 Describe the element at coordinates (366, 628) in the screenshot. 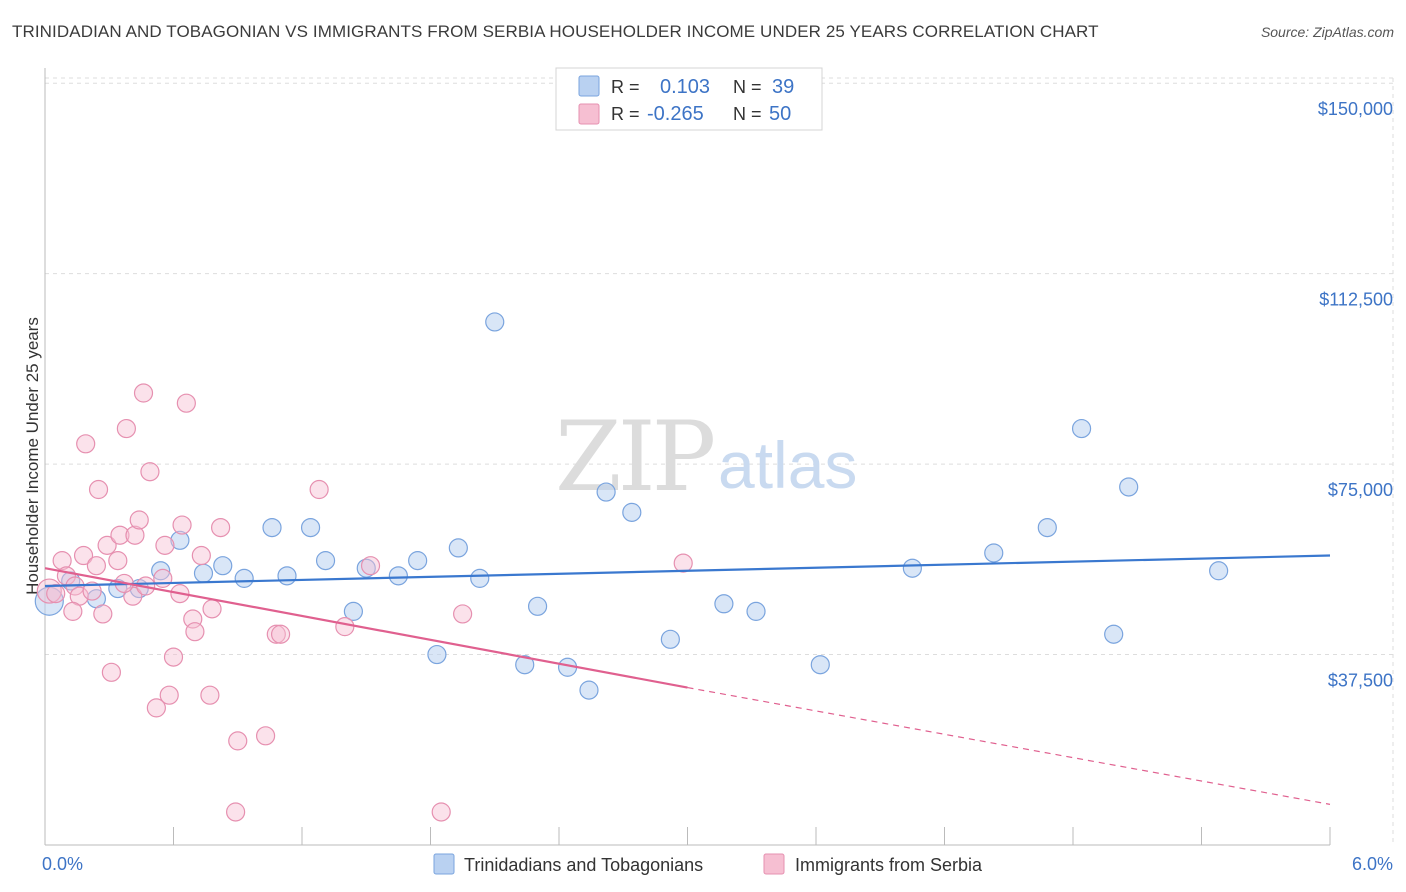

I see `trend-line-pink` at that location.